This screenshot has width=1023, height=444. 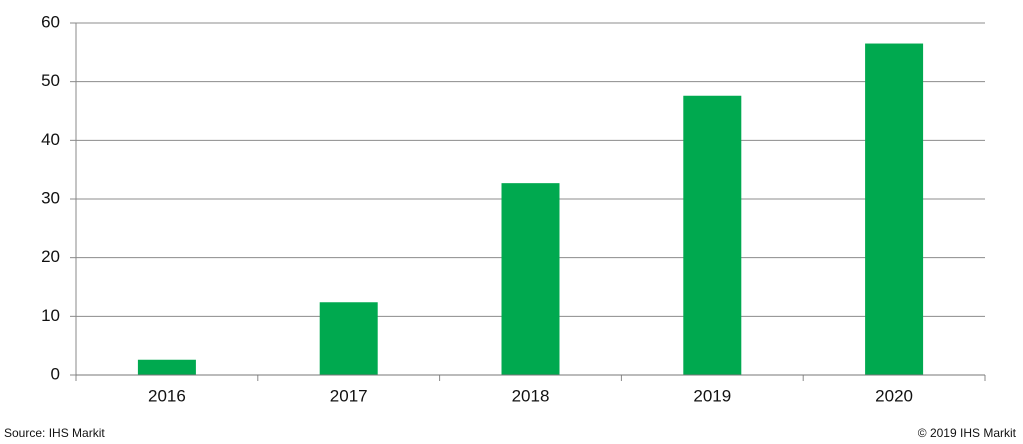 What do you see at coordinates (50, 21) in the screenshot?
I see `y-tick-label: 60` at bounding box center [50, 21].